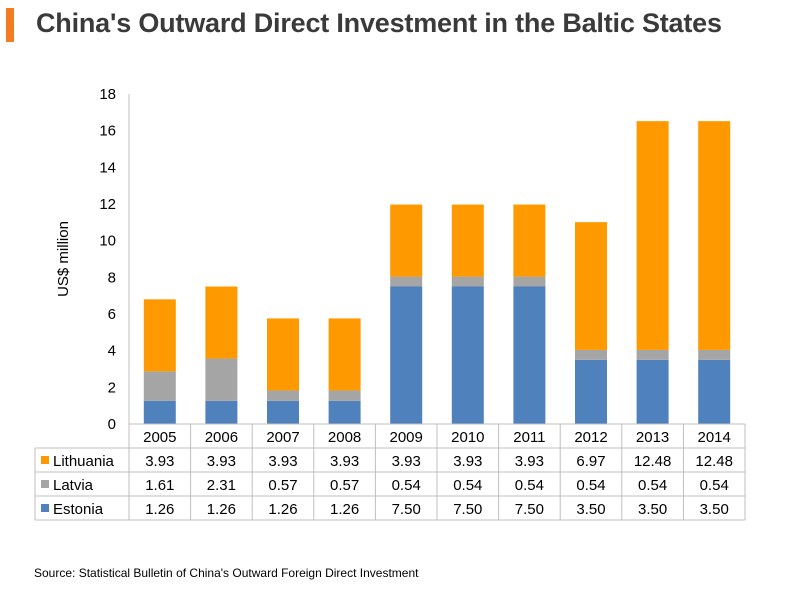  I want to click on bar-estonia-2011, so click(529, 355).